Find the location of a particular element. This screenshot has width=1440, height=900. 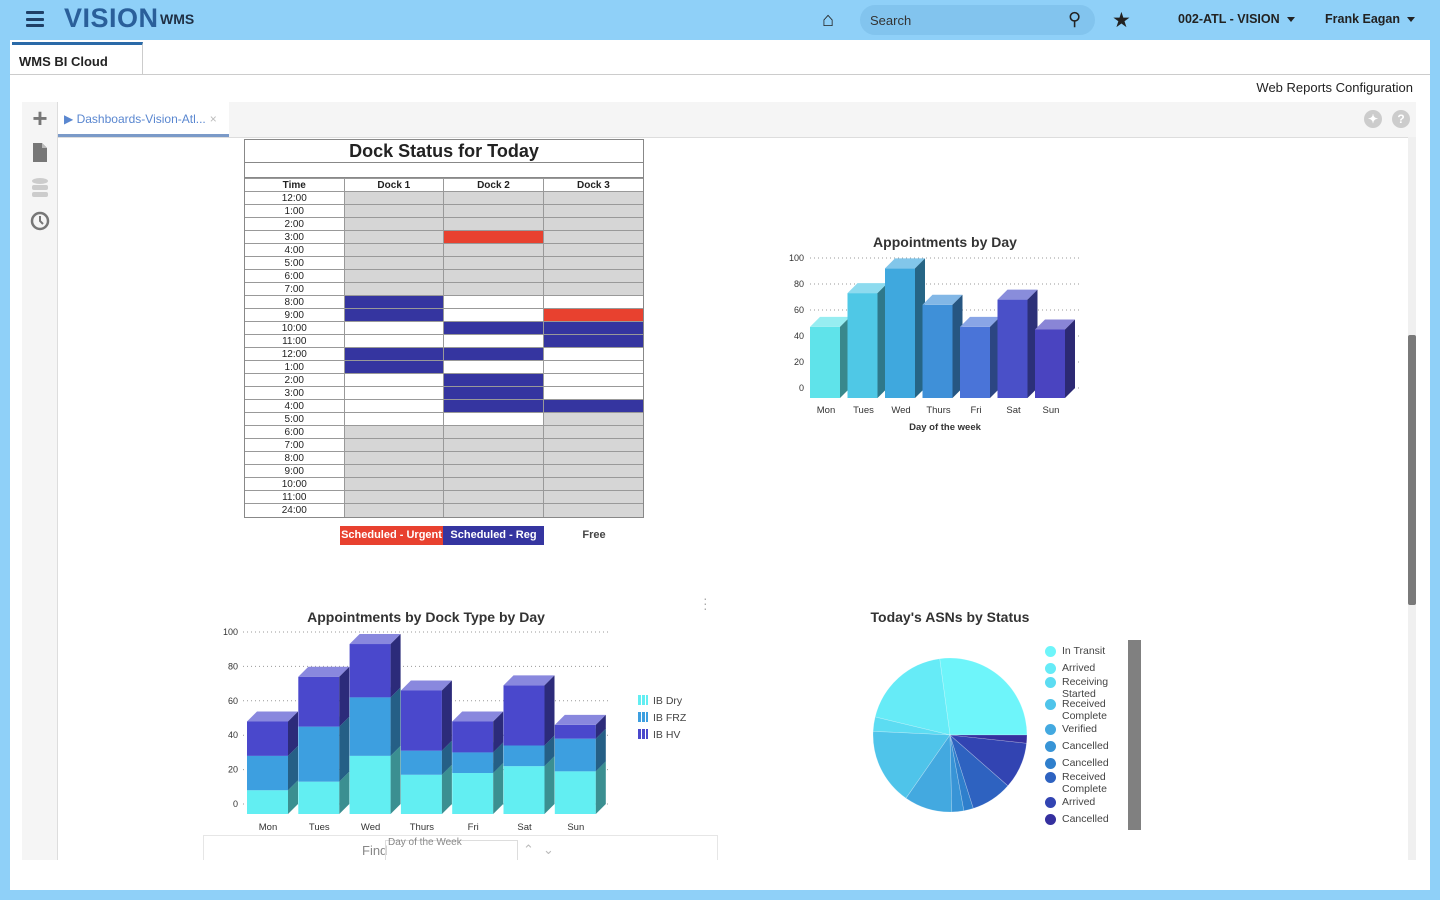

legend-item: Verified is located at coordinates (1078, 729).